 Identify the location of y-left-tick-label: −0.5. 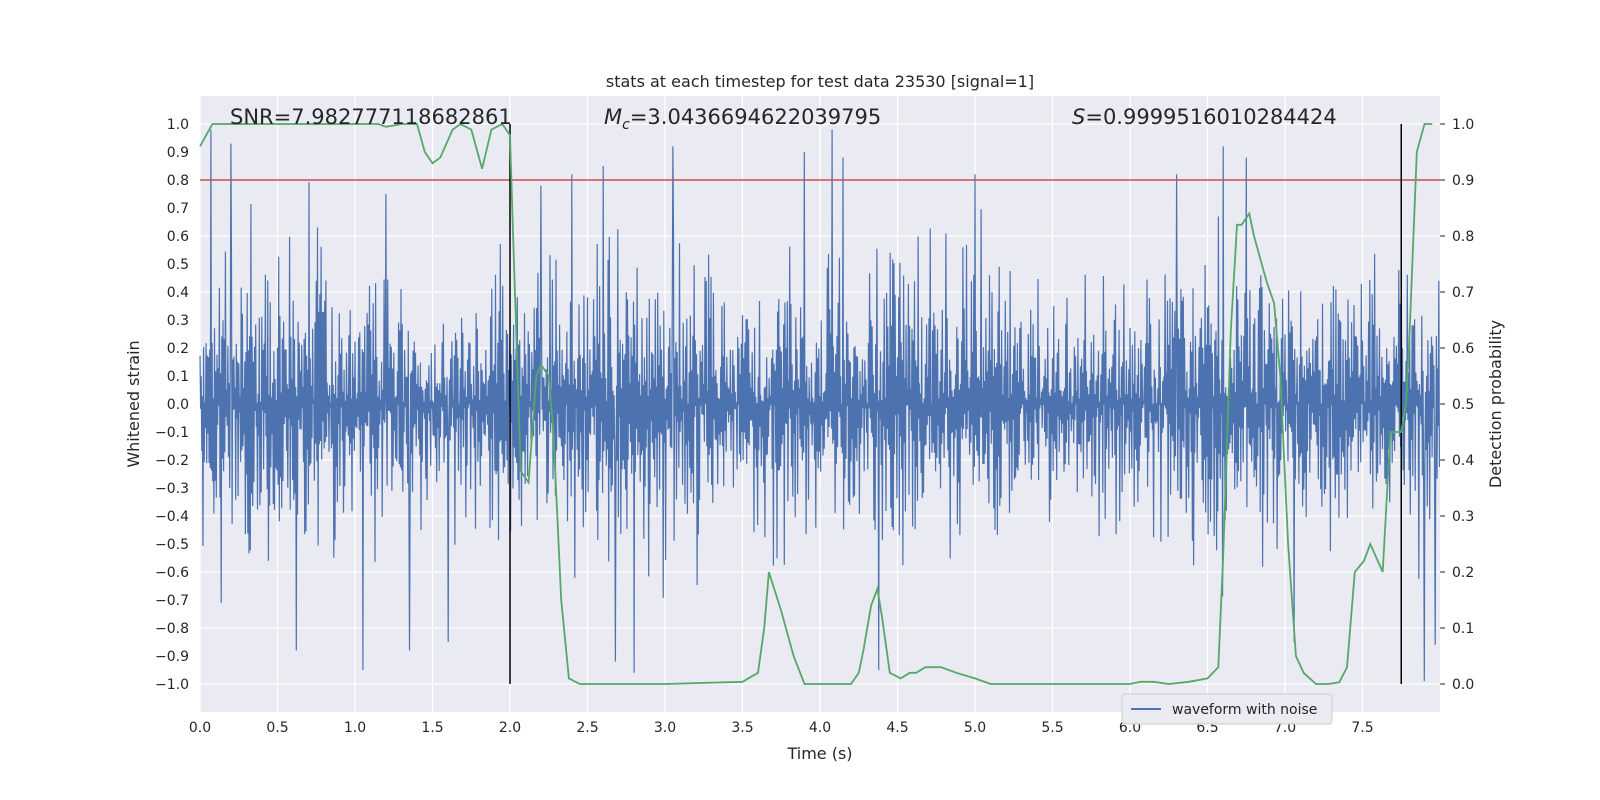
(172, 545).